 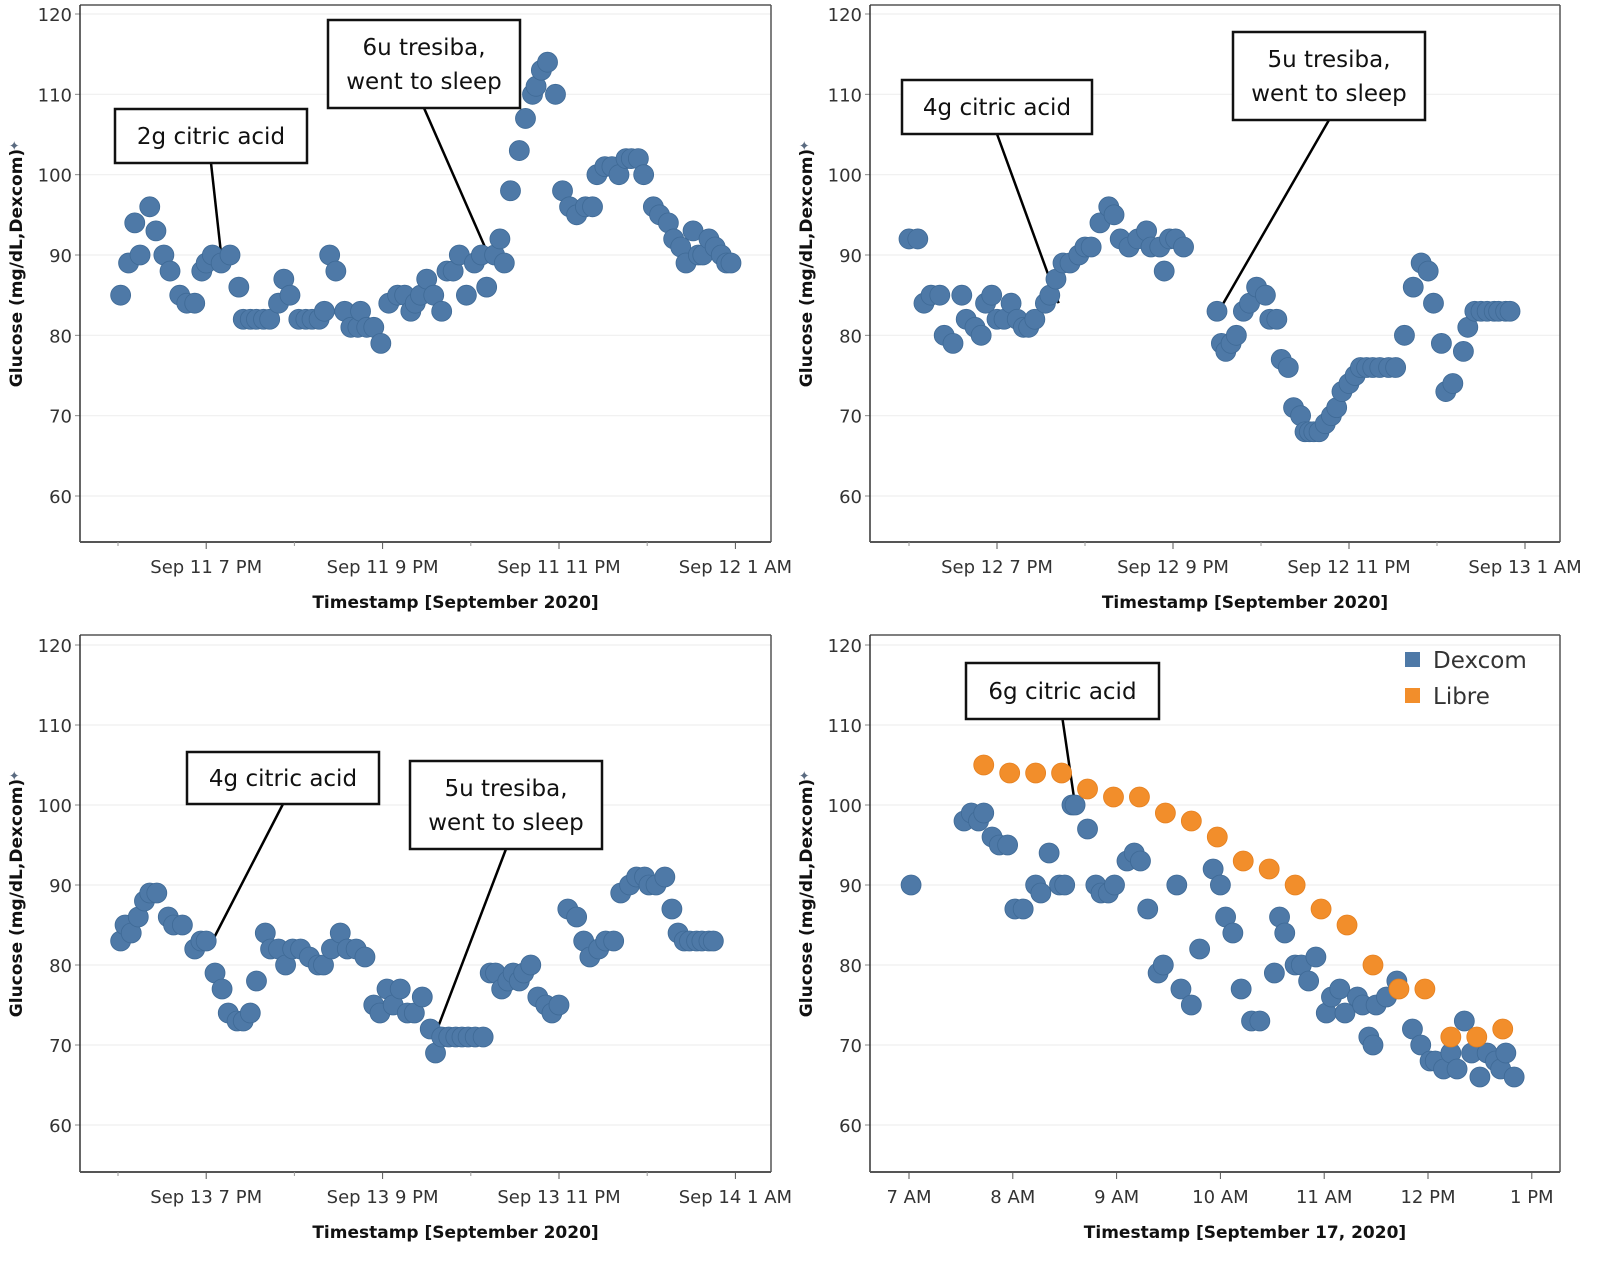 What do you see at coordinates (60, 417) in the screenshot?
I see `y-tick-label: 70` at bounding box center [60, 417].